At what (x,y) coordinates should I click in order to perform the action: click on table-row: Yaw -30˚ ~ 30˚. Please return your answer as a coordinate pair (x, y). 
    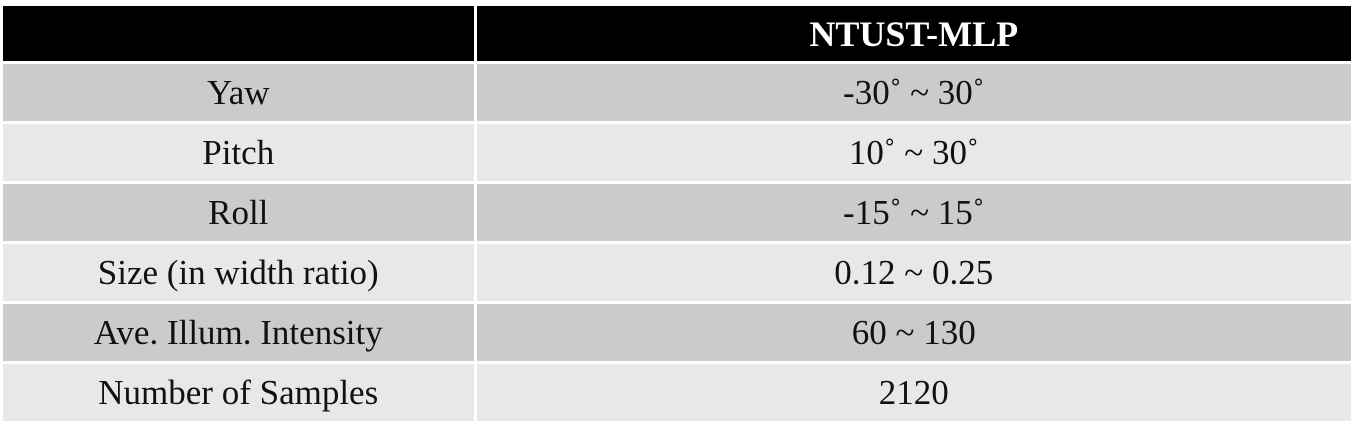
    Looking at the image, I should click on (677, 93).